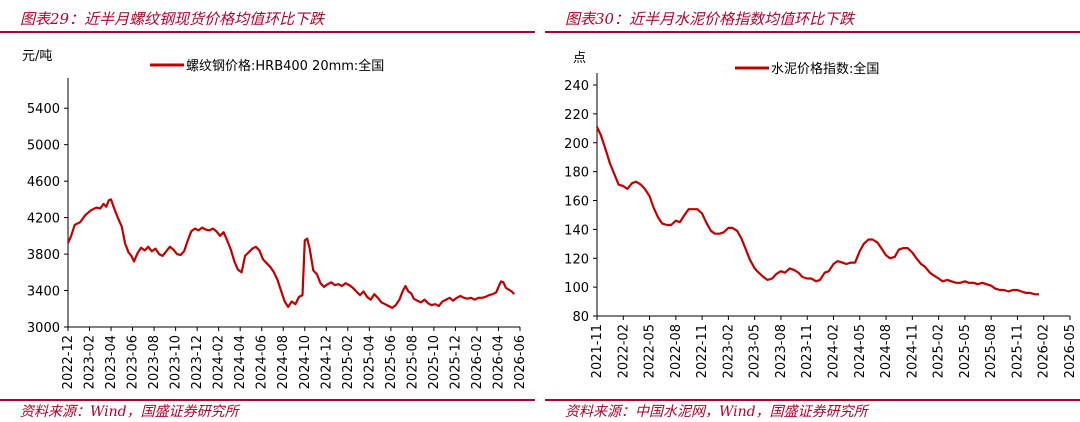 The image size is (1080, 422). What do you see at coordinates (43, 219) in the screenshot?
I see `y-tick-label: 4200` at bounding box center [43, 219].